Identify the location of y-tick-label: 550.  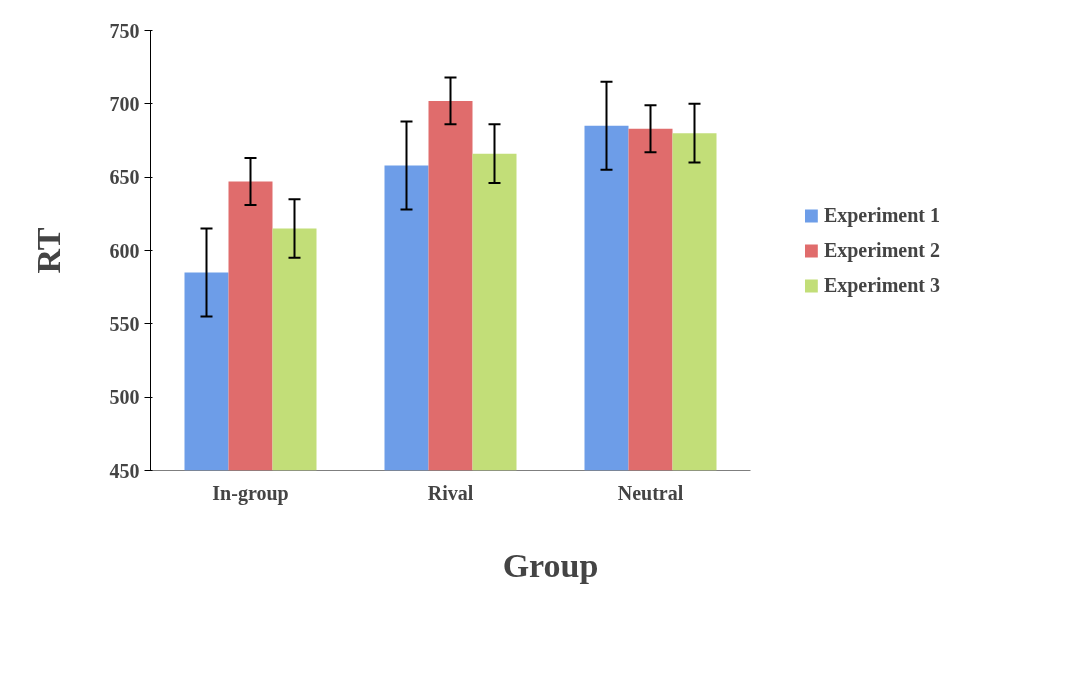
(124, 323).